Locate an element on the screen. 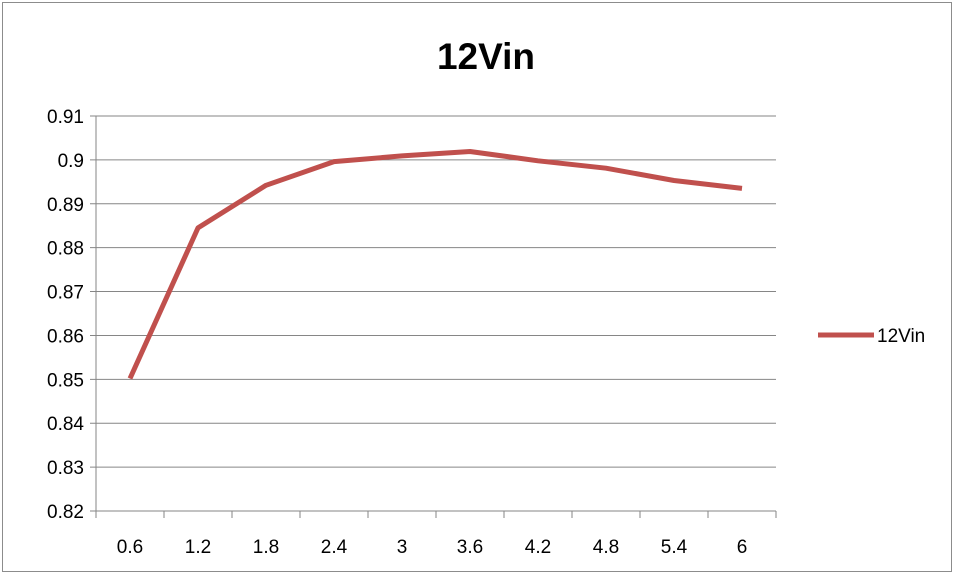 The image size is (956, 576). legend-label: 12Vin is located at coordinates (901, 336).